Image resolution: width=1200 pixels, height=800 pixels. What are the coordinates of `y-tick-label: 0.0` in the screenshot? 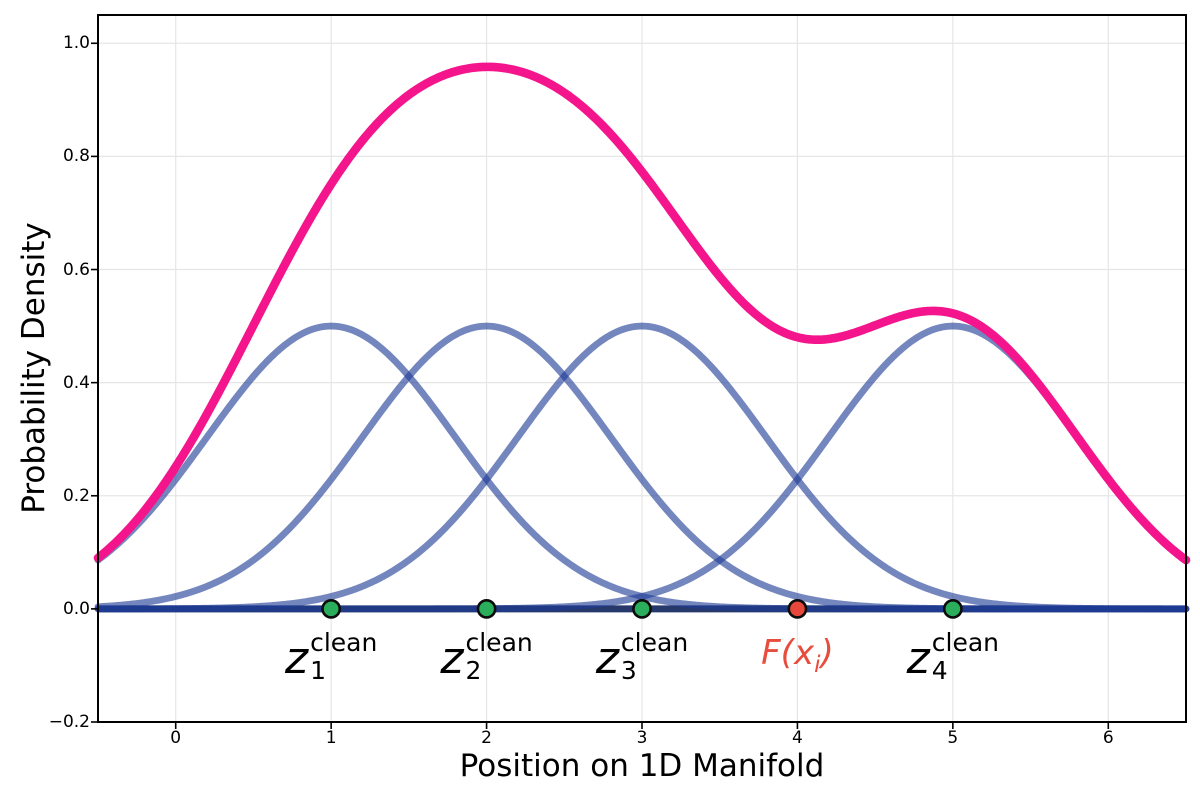 It's located at (76, 608).